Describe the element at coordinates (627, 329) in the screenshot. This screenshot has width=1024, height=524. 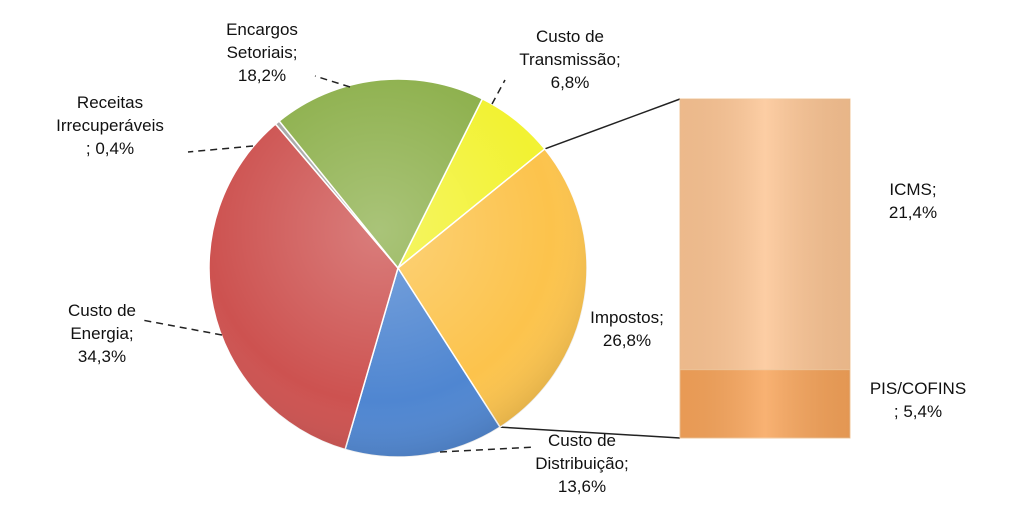
I see `data-label-impostos: Impostos; 26,8%` at that location.